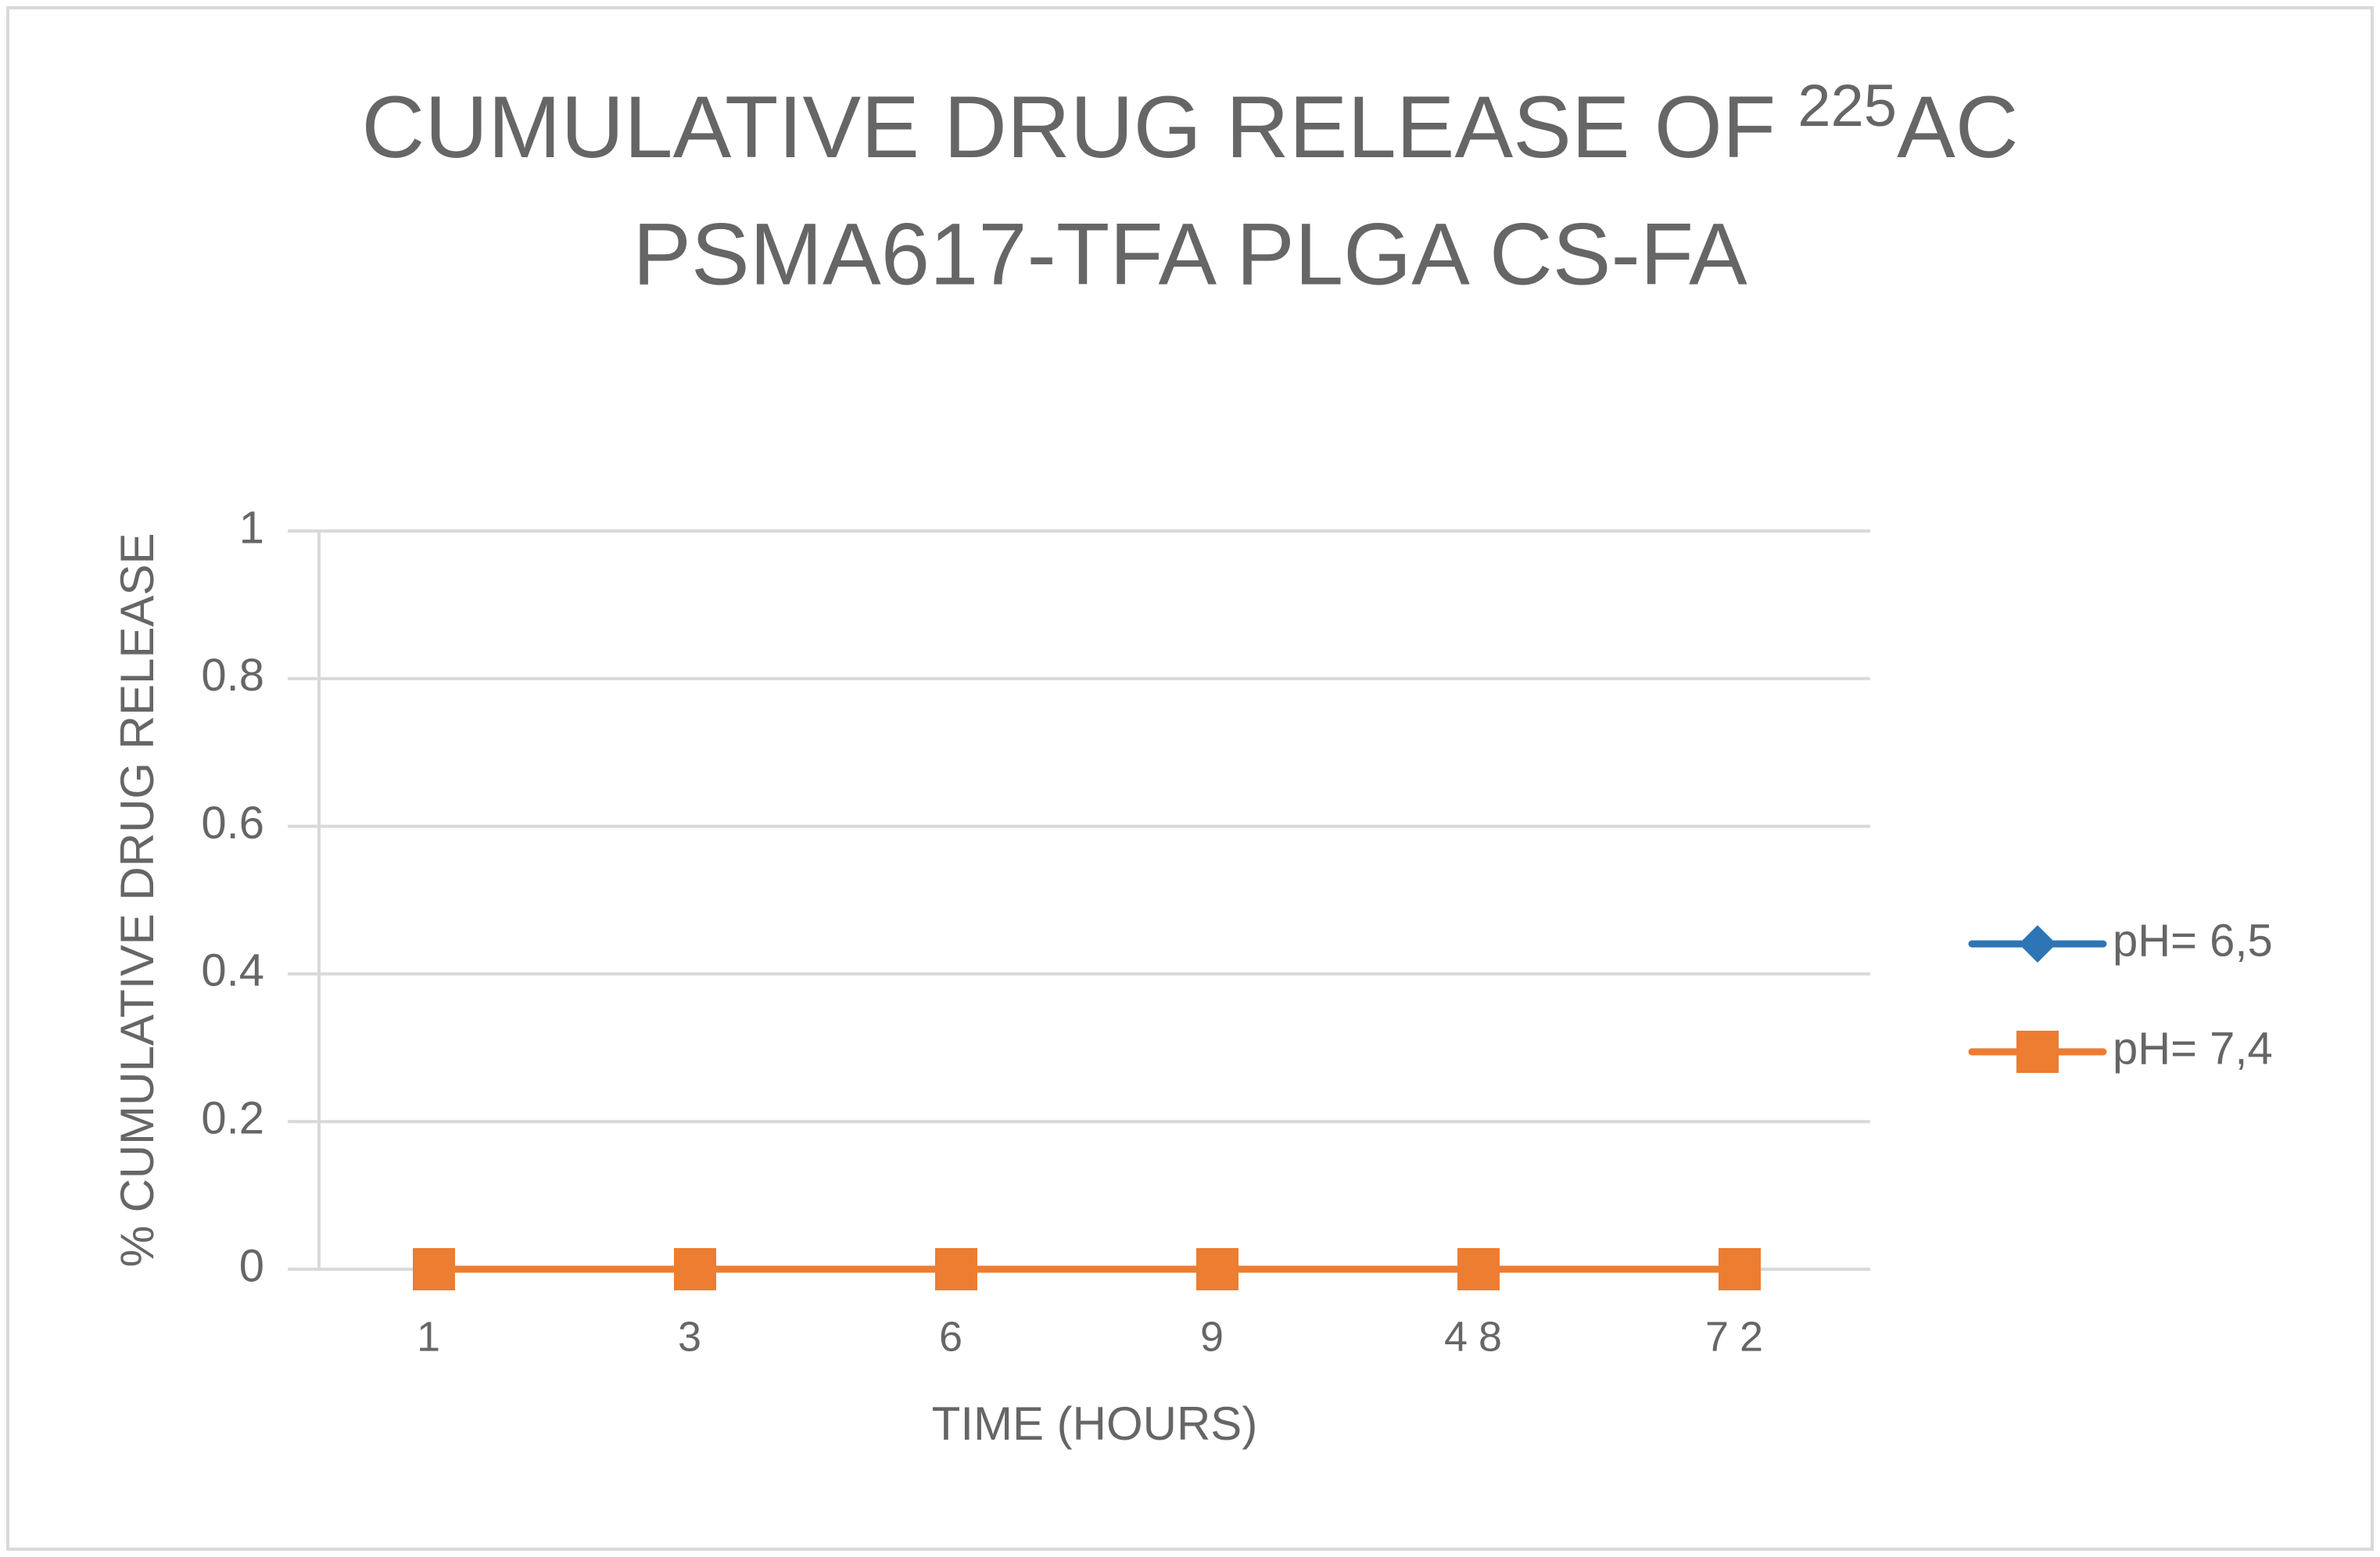 Image resolution: width=2380 pixels, height=1557 pixels. What do you see at coordinates (137, 900) in the screenshot?
I see `y-axis-label: % CUMULATIVE DRUG RELEASE` at bounding box center [137, 900].